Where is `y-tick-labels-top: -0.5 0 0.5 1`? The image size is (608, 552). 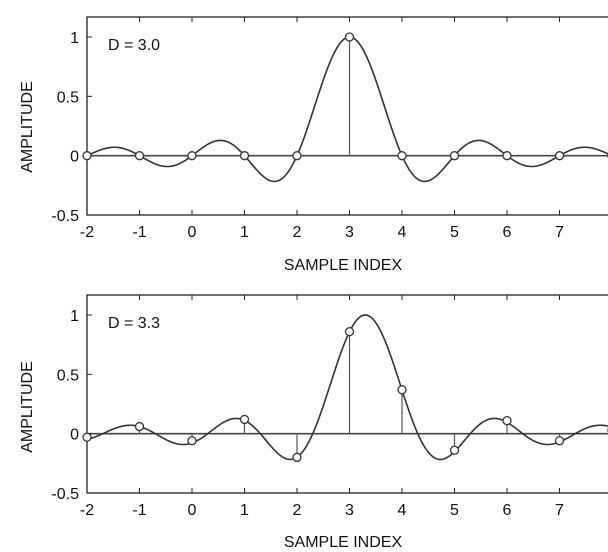 y-tick-labels-top: -0.5 0 0.5 1 is located at coordinates (65, 127).